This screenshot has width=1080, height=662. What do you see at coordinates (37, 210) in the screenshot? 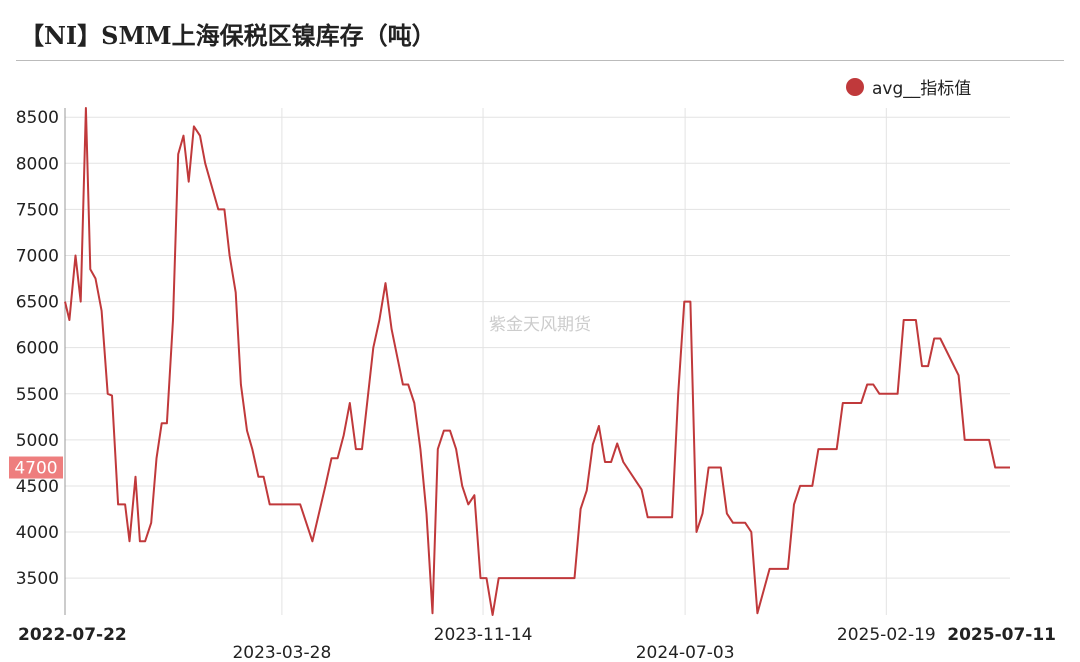
I see `y-tick-label: 7500` at bounding box center [37, 210].